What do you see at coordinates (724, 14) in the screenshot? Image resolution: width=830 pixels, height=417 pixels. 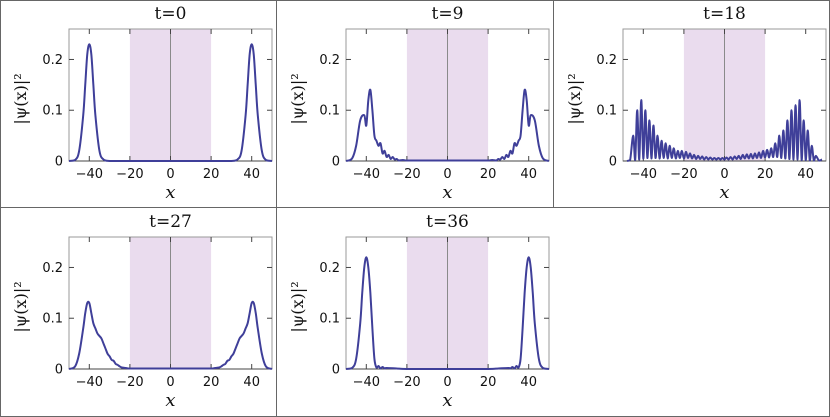 I see `panel-title: t=18` at bounding box center [724, 14].